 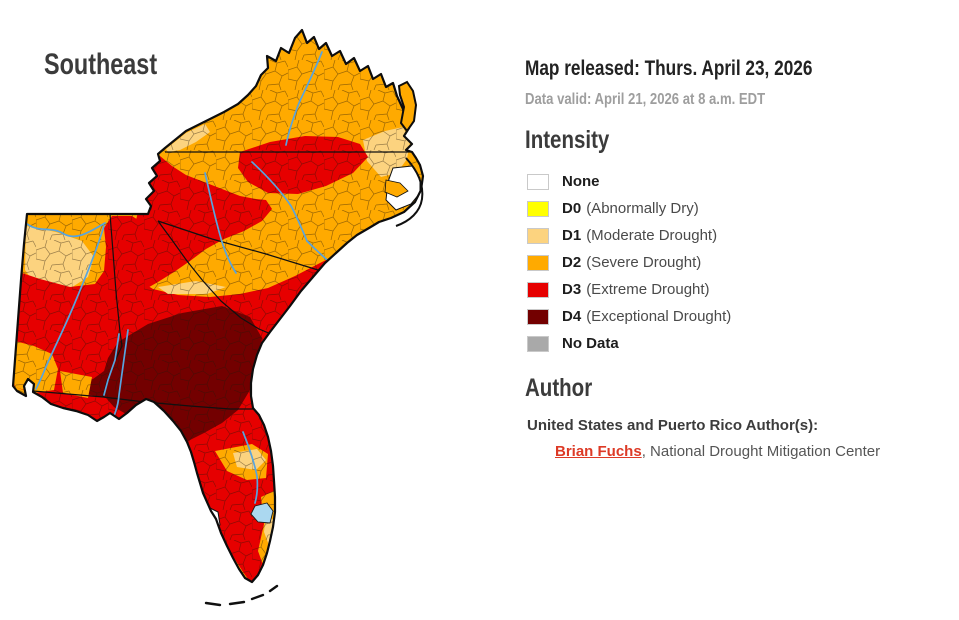 What do you see at coordinates (279, 555) in the screenshot?
I see `region-d0` at bounding box center [279, 555].